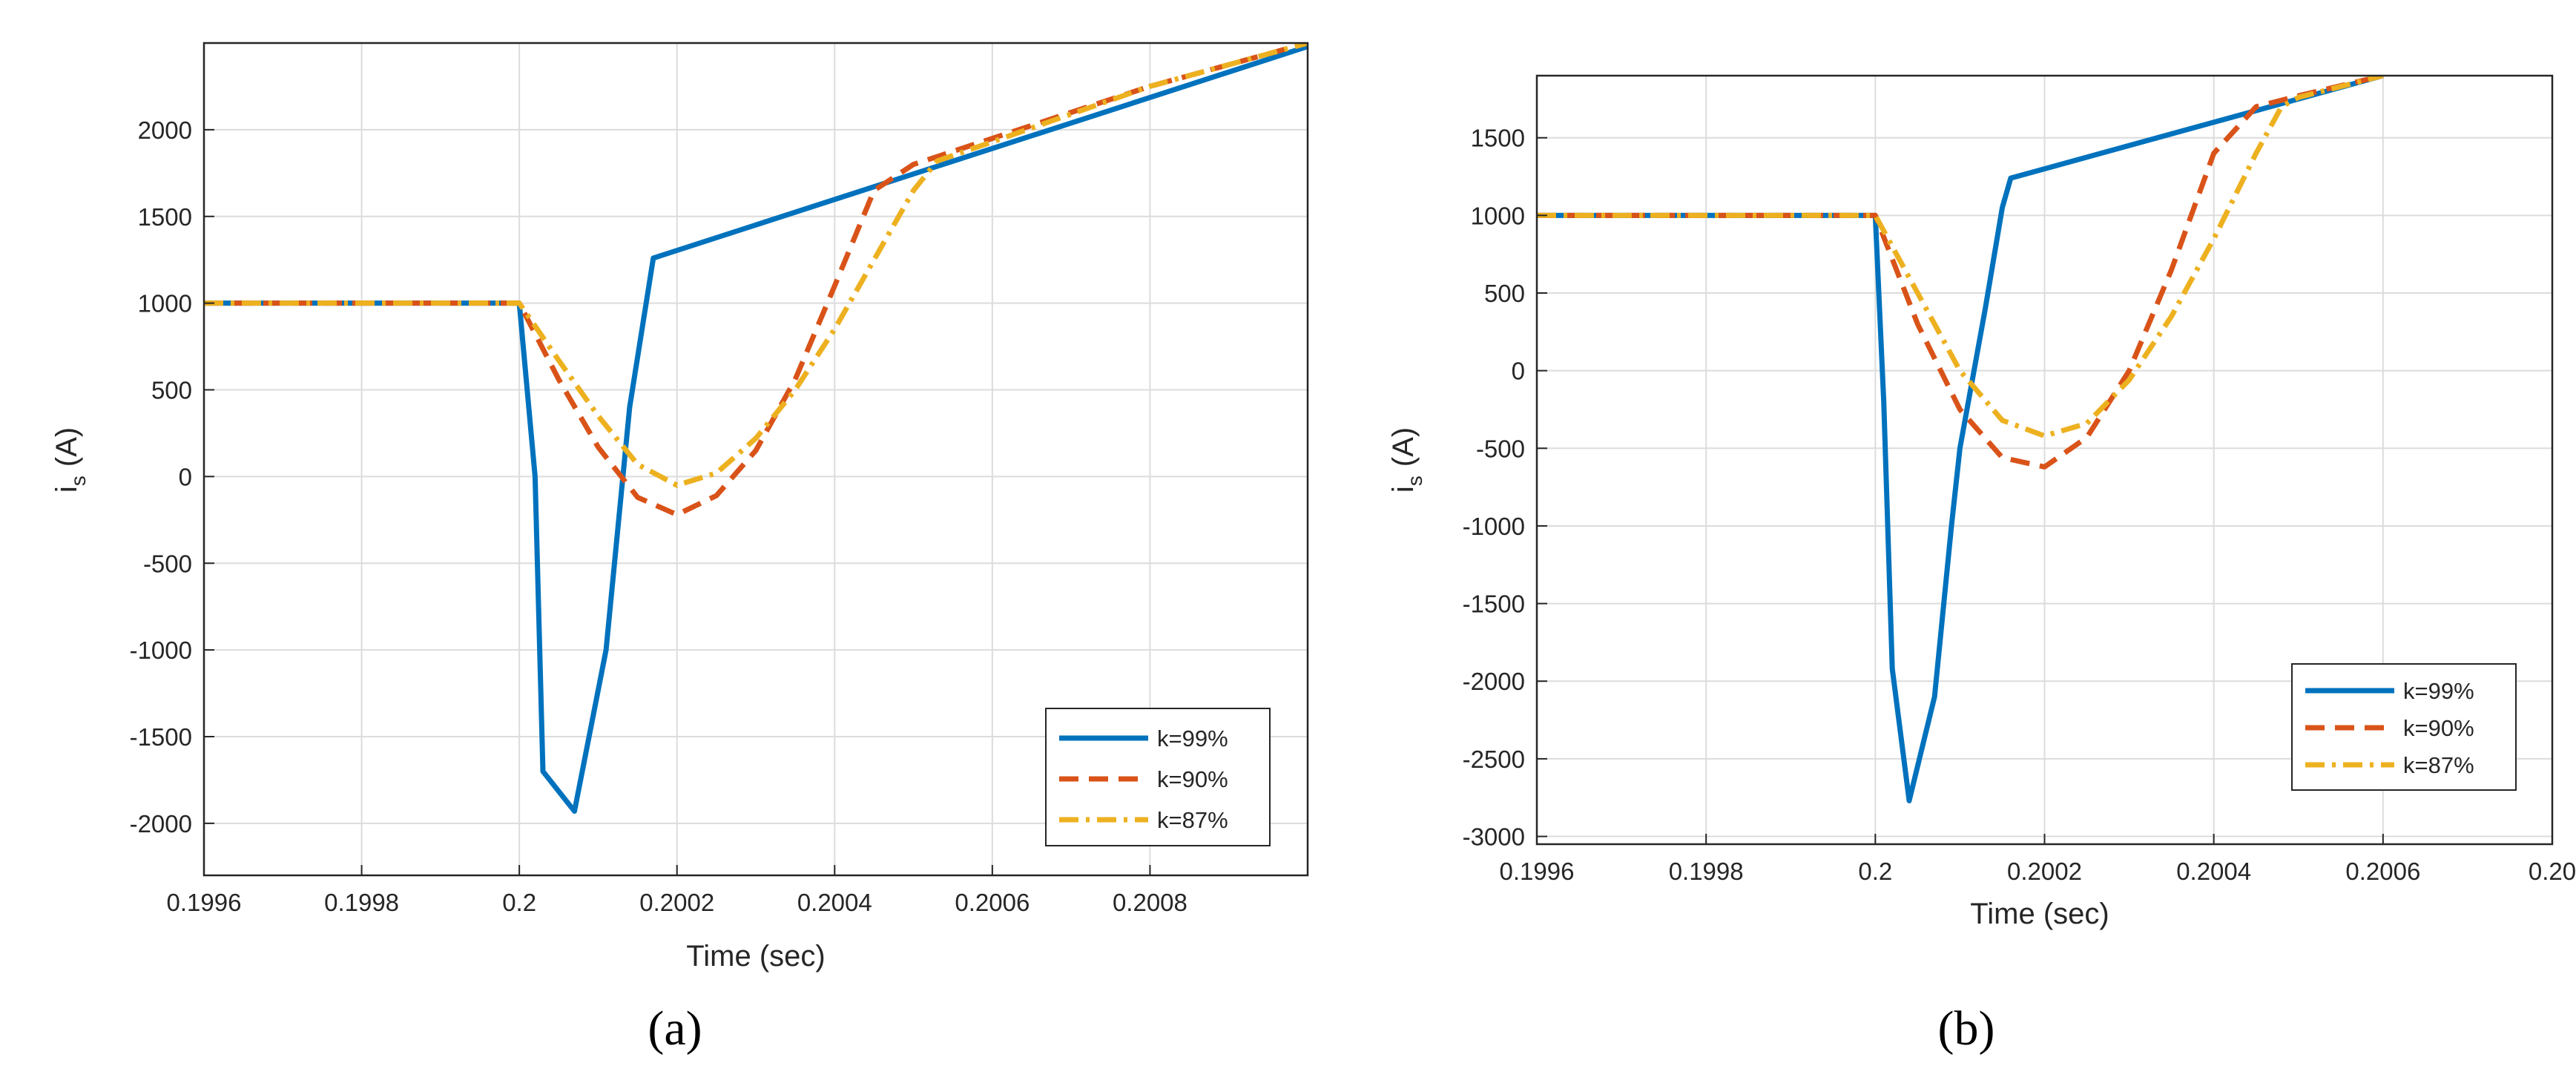 The height and width of the screenshot is (1066, 2576). I want to click on y-axis-label-b: is (A), so click(1406, 460).